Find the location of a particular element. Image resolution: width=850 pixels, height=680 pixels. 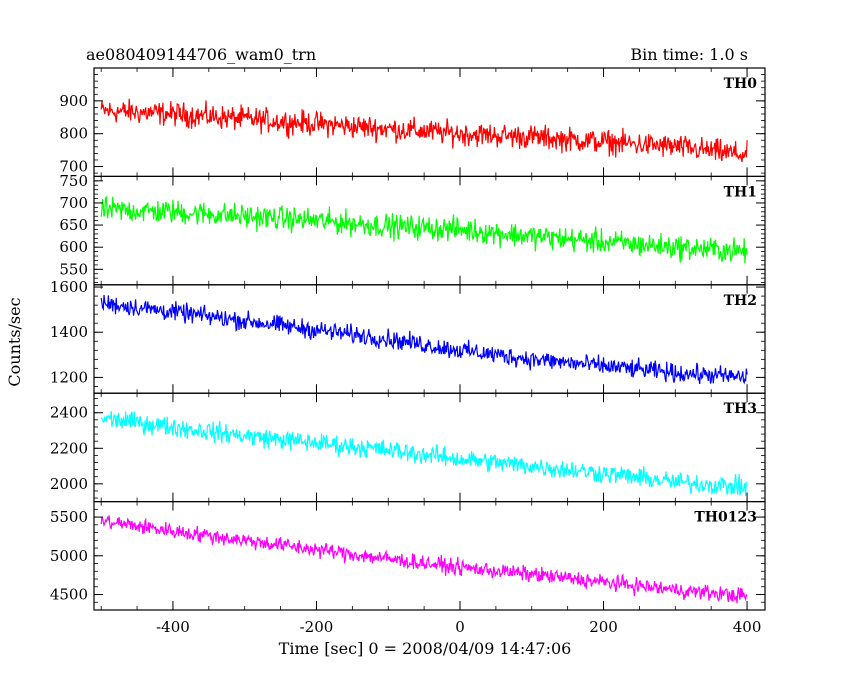

y-tick-label: 1200 is located at coordinates (69, 377).